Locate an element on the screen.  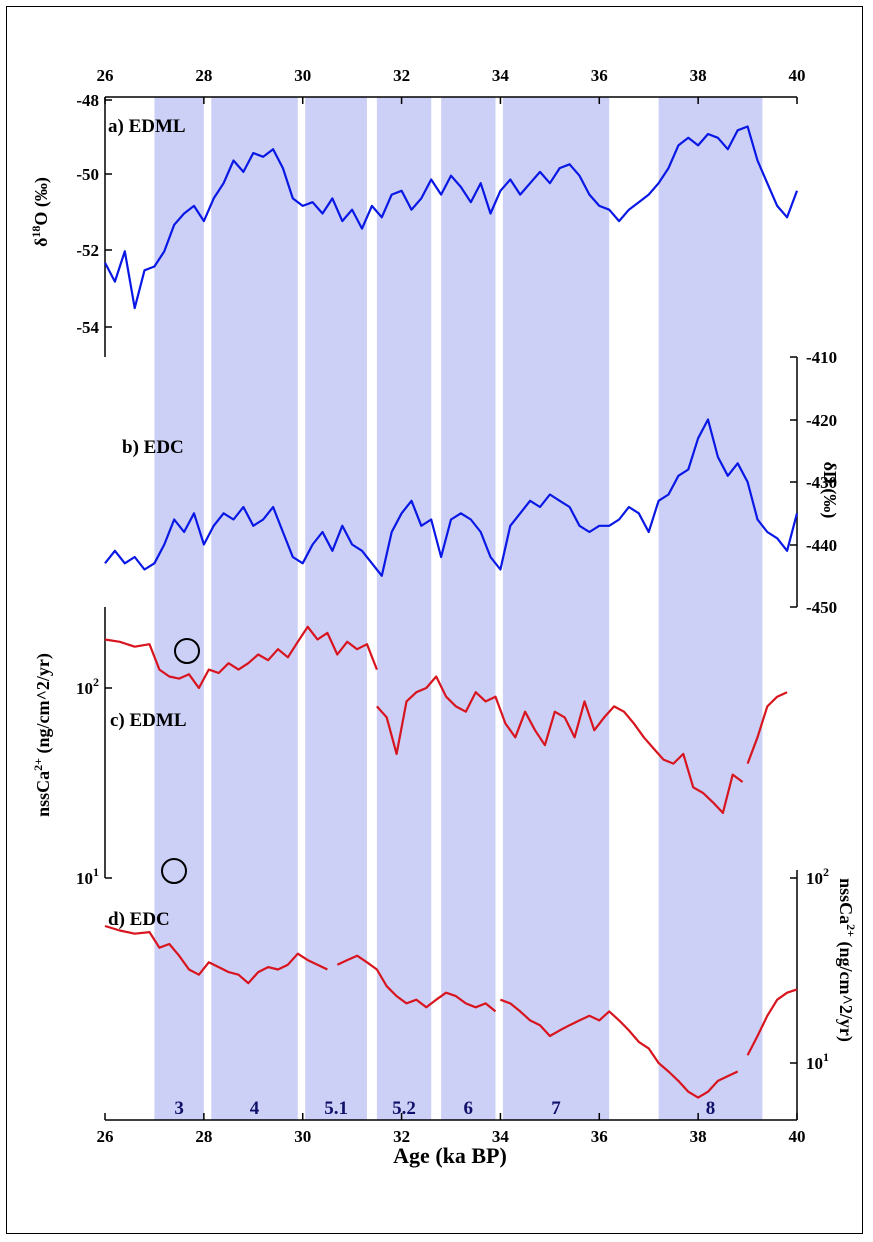
y-tick-label-d-0: 10² is located at coordinates (817, 876).